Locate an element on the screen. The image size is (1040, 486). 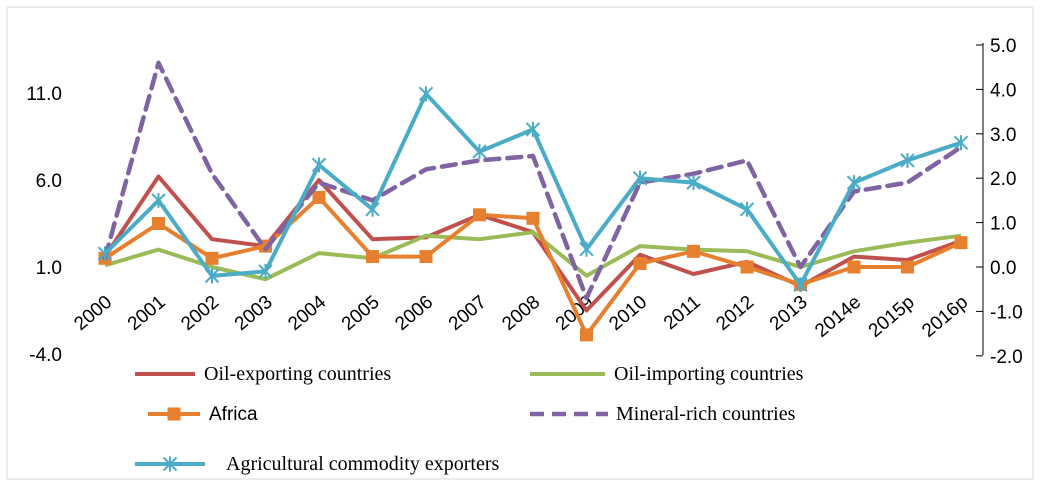
left-tick-label: 1.0 is located at coordinates (49, 268).